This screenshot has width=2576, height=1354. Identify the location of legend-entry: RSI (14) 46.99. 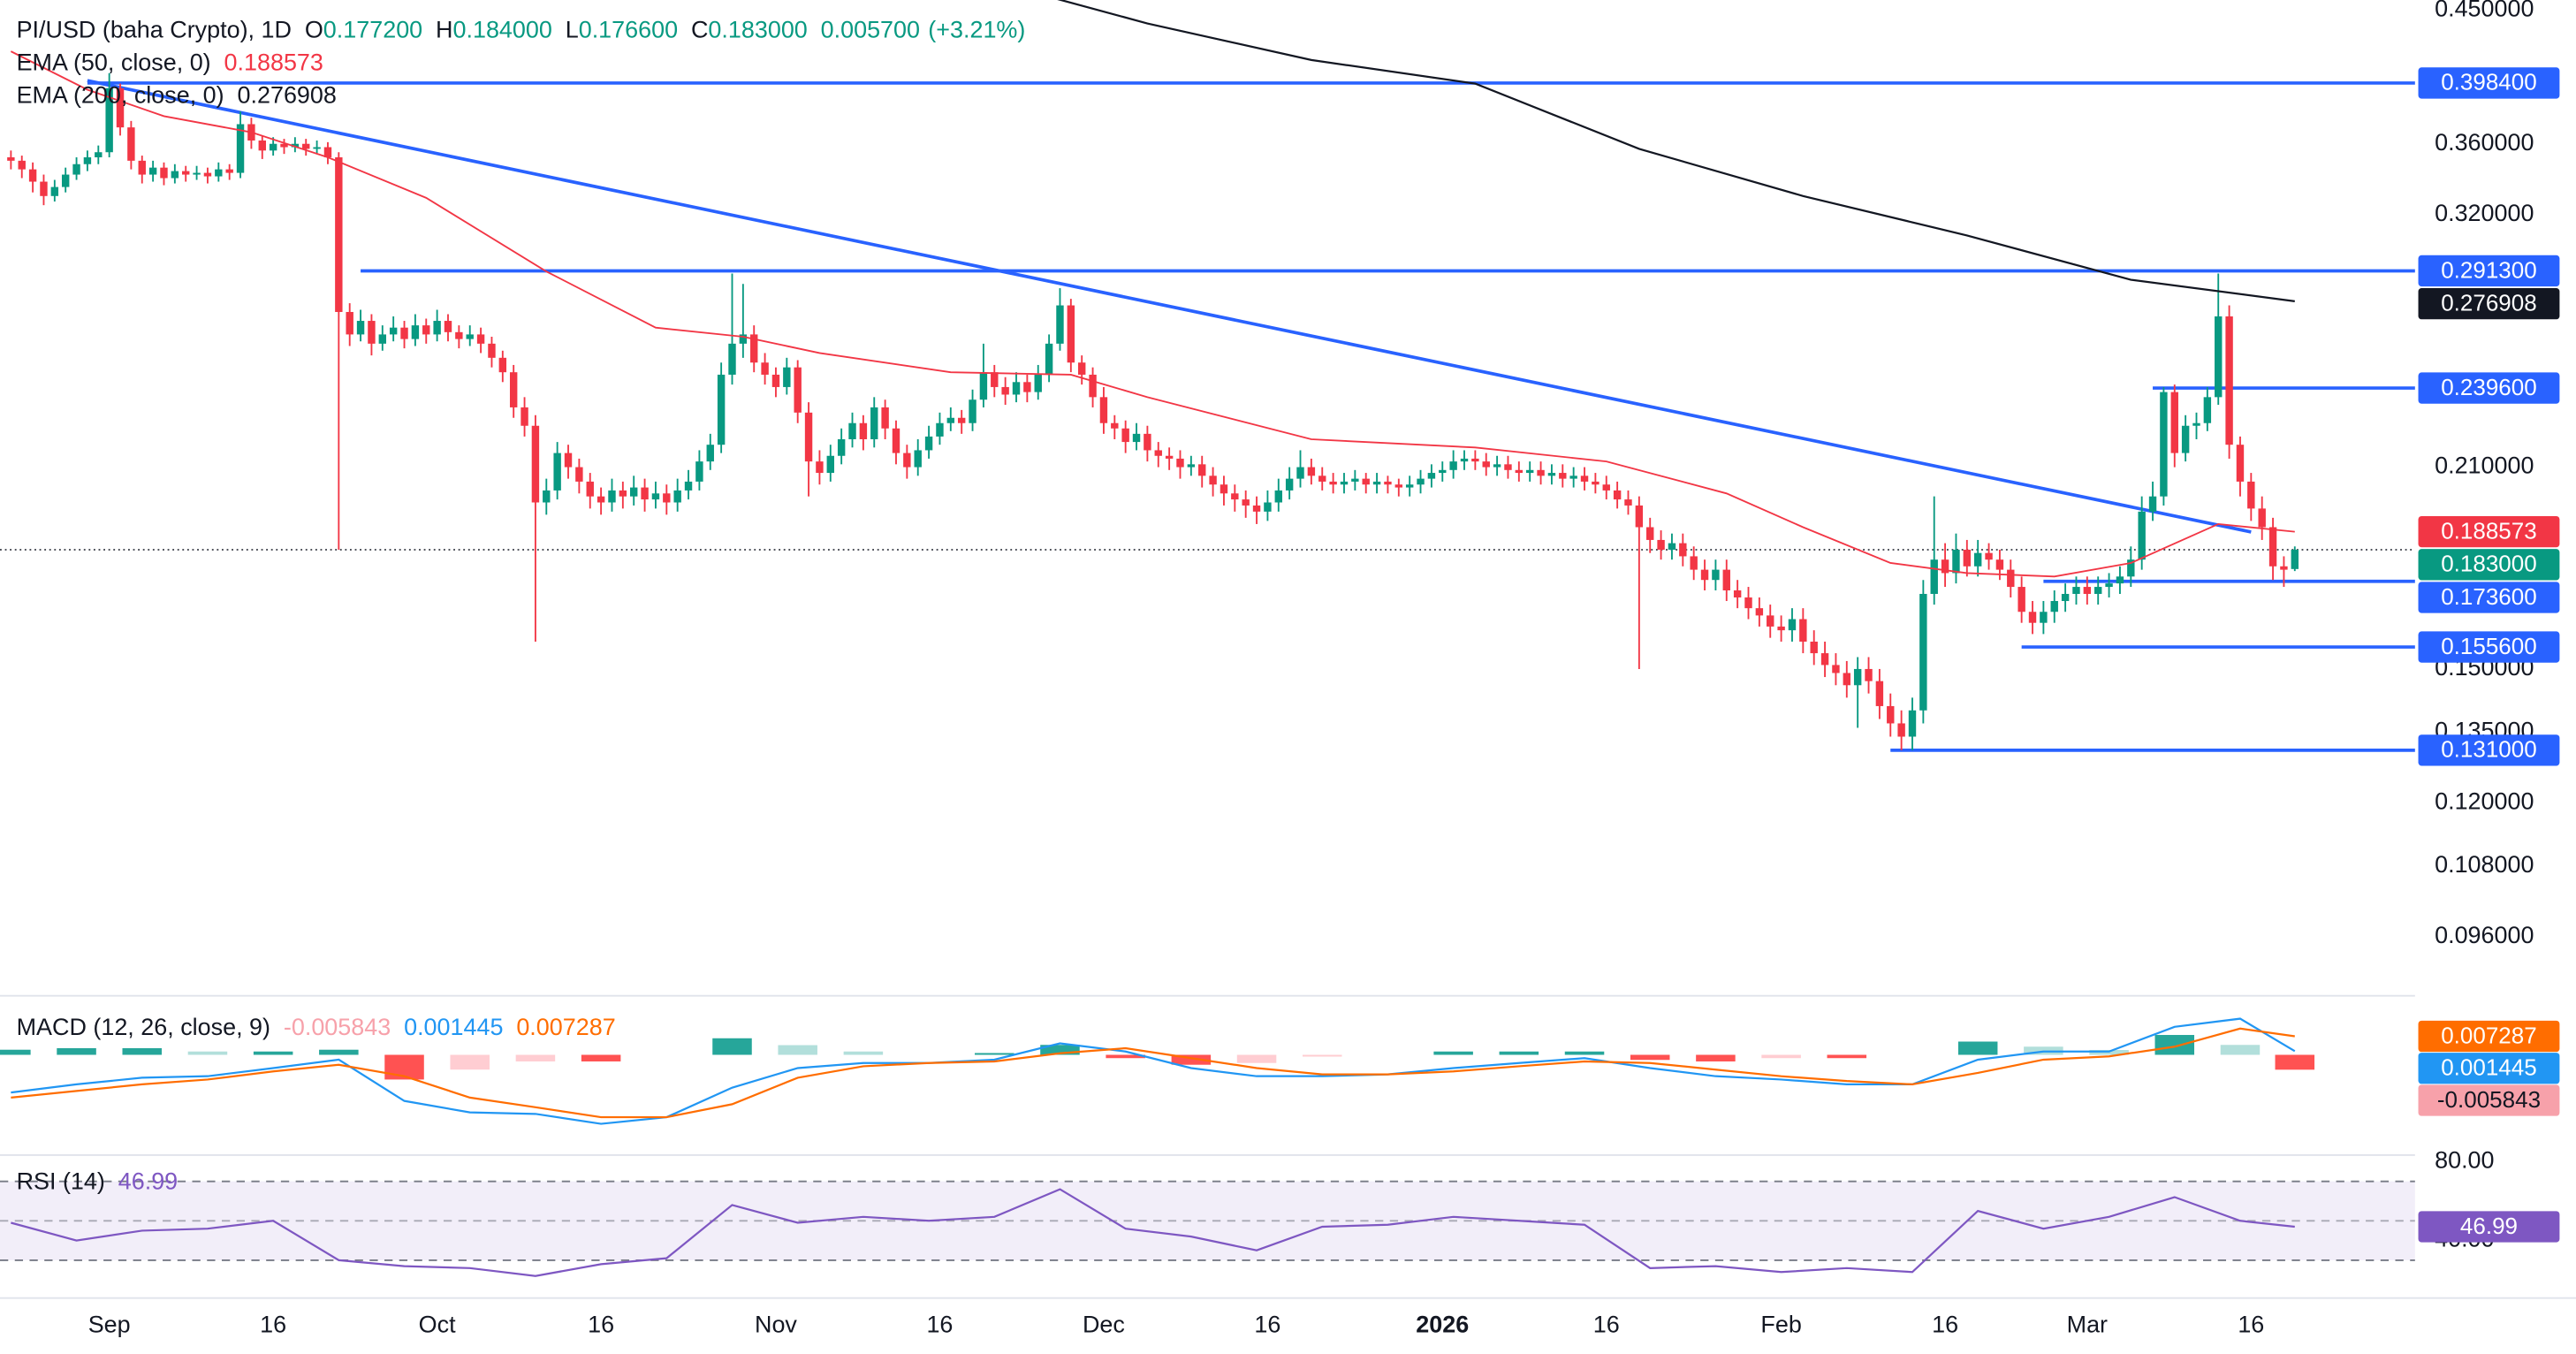
(98, 1181).